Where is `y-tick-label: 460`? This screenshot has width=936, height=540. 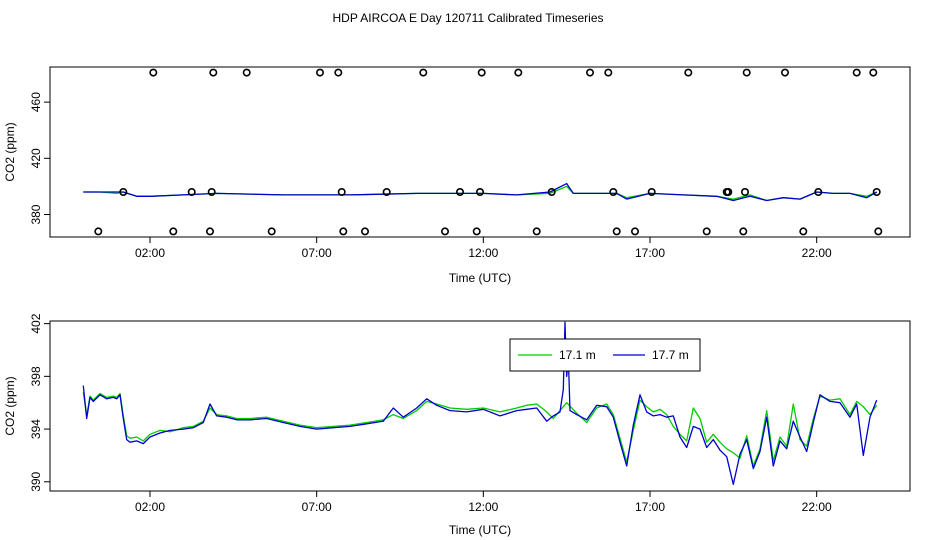 y-tick-label: 460 is located at coordinates (36, 102).